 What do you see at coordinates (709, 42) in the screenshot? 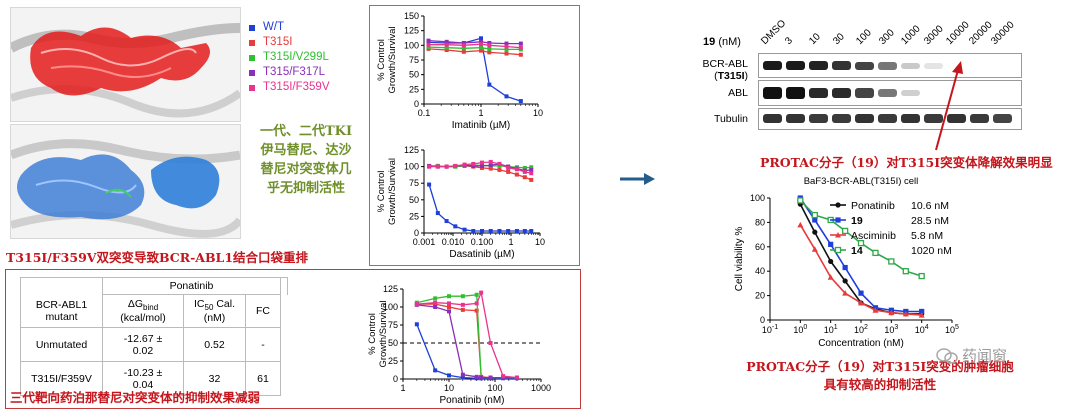
I see `wb-compound: 19` at bounding box center [709, 42].